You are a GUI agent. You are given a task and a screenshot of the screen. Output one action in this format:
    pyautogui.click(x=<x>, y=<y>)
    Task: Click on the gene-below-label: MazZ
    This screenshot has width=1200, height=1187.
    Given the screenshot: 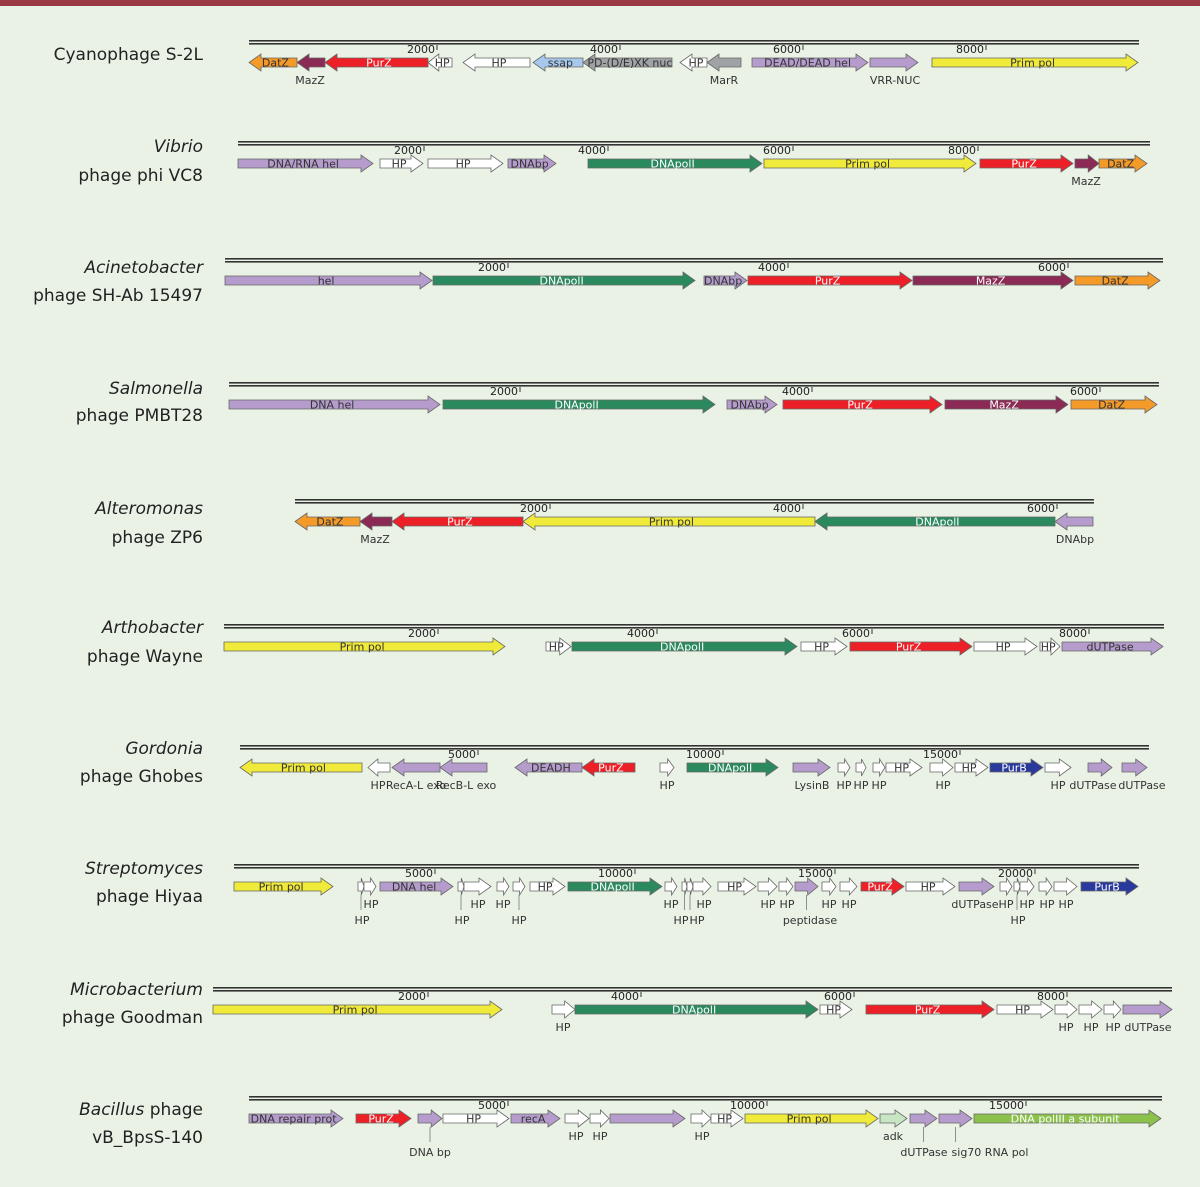 What is the action you would take?
    pyautogui.click(x=310, y=80)
    